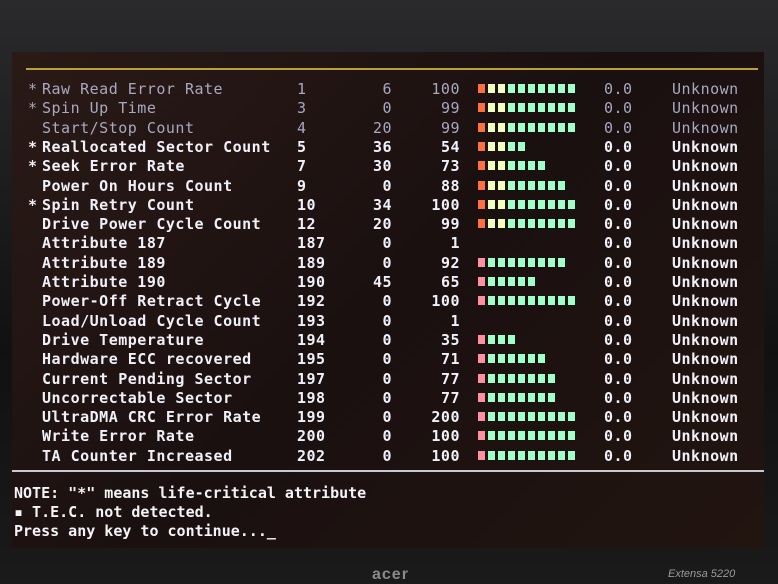 This screenshot has height=584, width=778. Describe the element at coordinates (390, 574) in the screenshot. I see `brand-logo: acer` at that location.